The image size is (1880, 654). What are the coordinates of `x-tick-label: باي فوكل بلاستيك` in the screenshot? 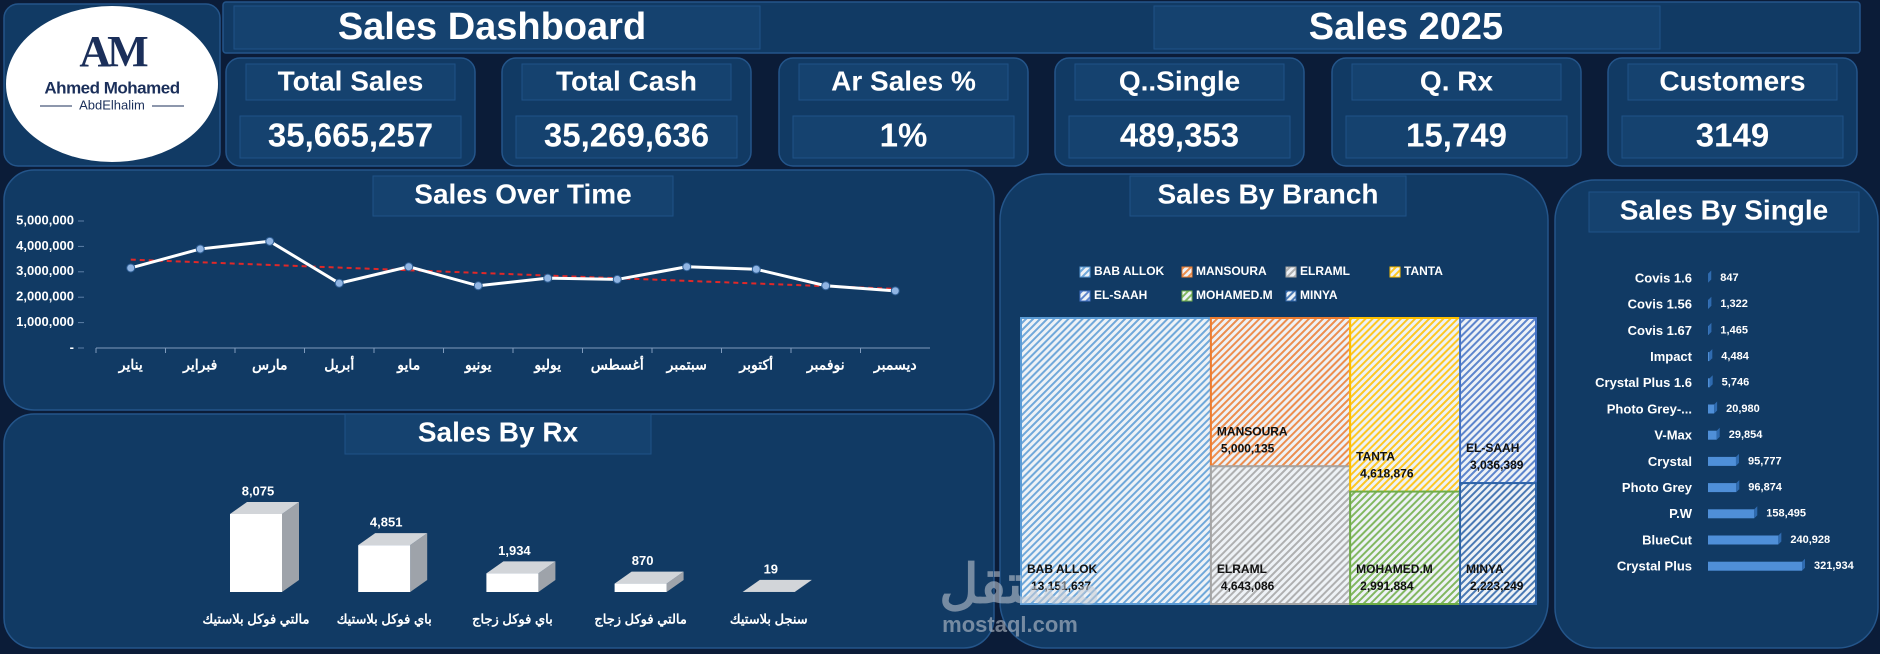 It's located at (384, 619).